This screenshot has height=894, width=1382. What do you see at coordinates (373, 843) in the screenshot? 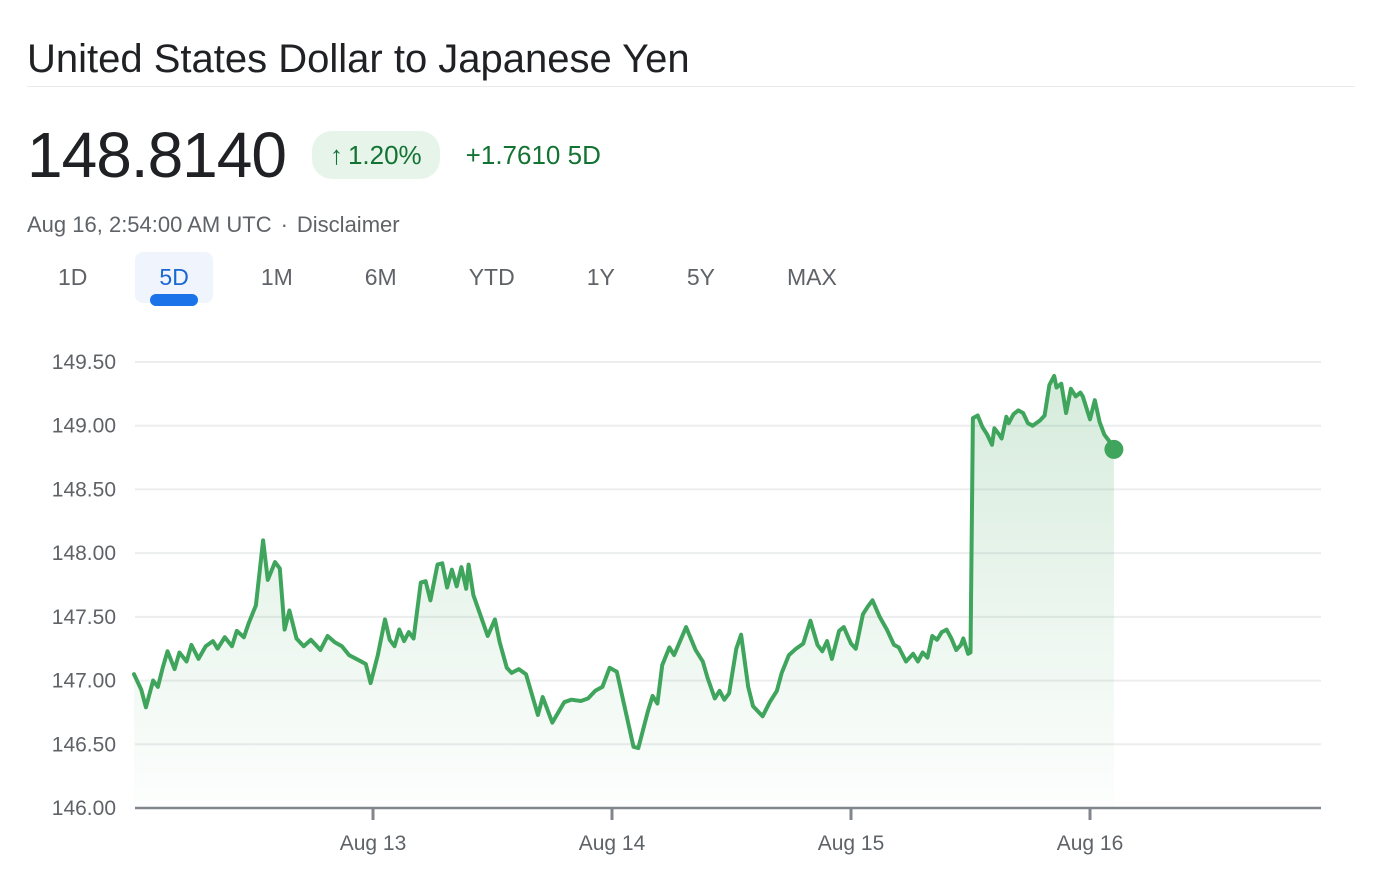
I see `x-axis-label: Aug 13` at bounding box center [373, 843].